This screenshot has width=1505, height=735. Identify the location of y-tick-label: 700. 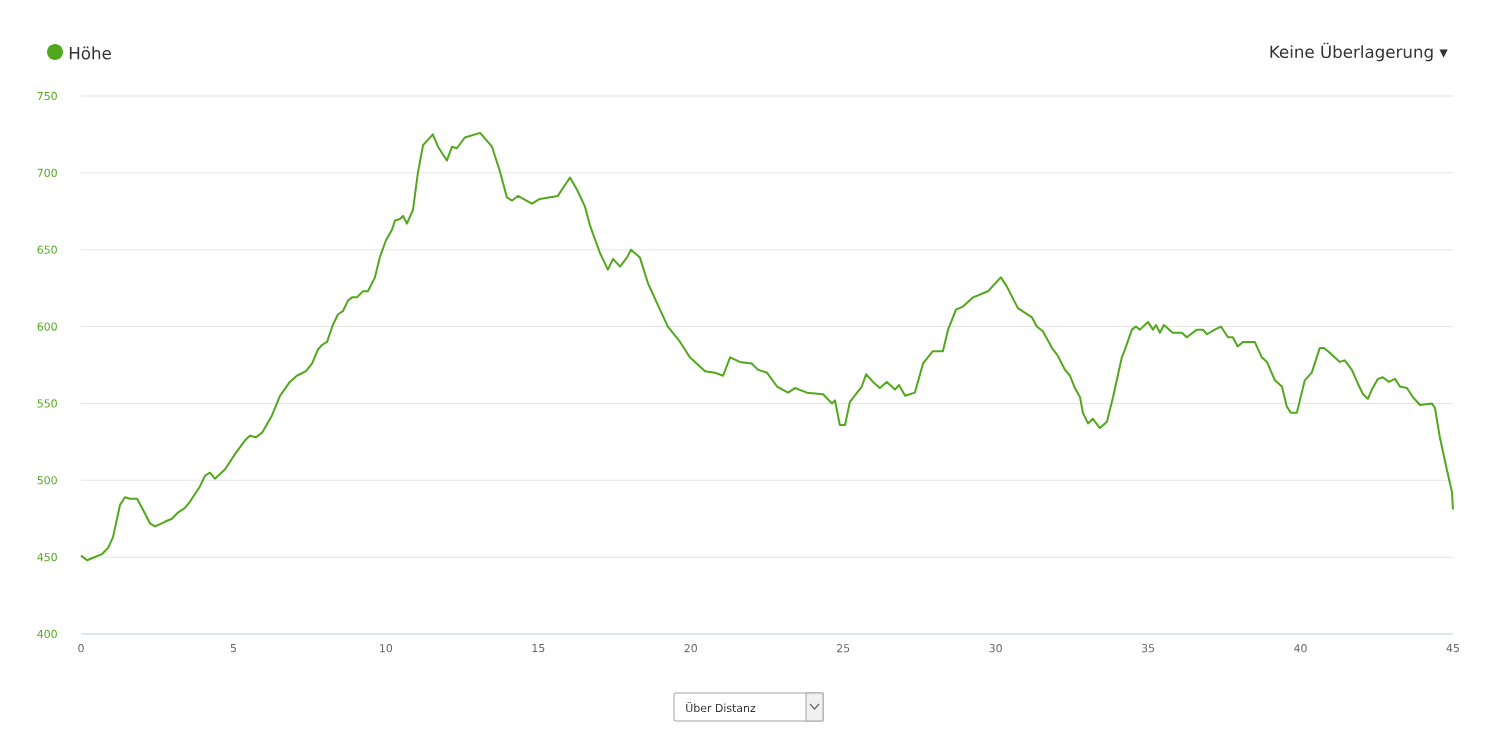
(47, 172).